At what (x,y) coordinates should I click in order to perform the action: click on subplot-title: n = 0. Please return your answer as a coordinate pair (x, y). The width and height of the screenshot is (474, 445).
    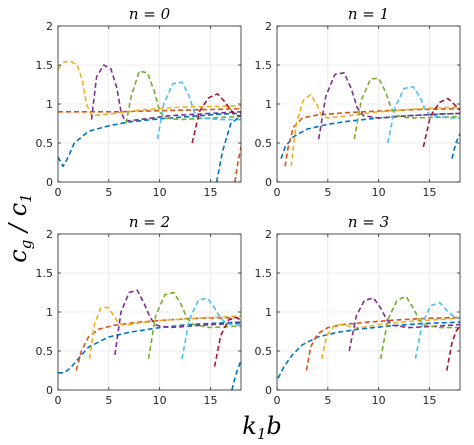
    Looking at the image, I should click on (150, 14).